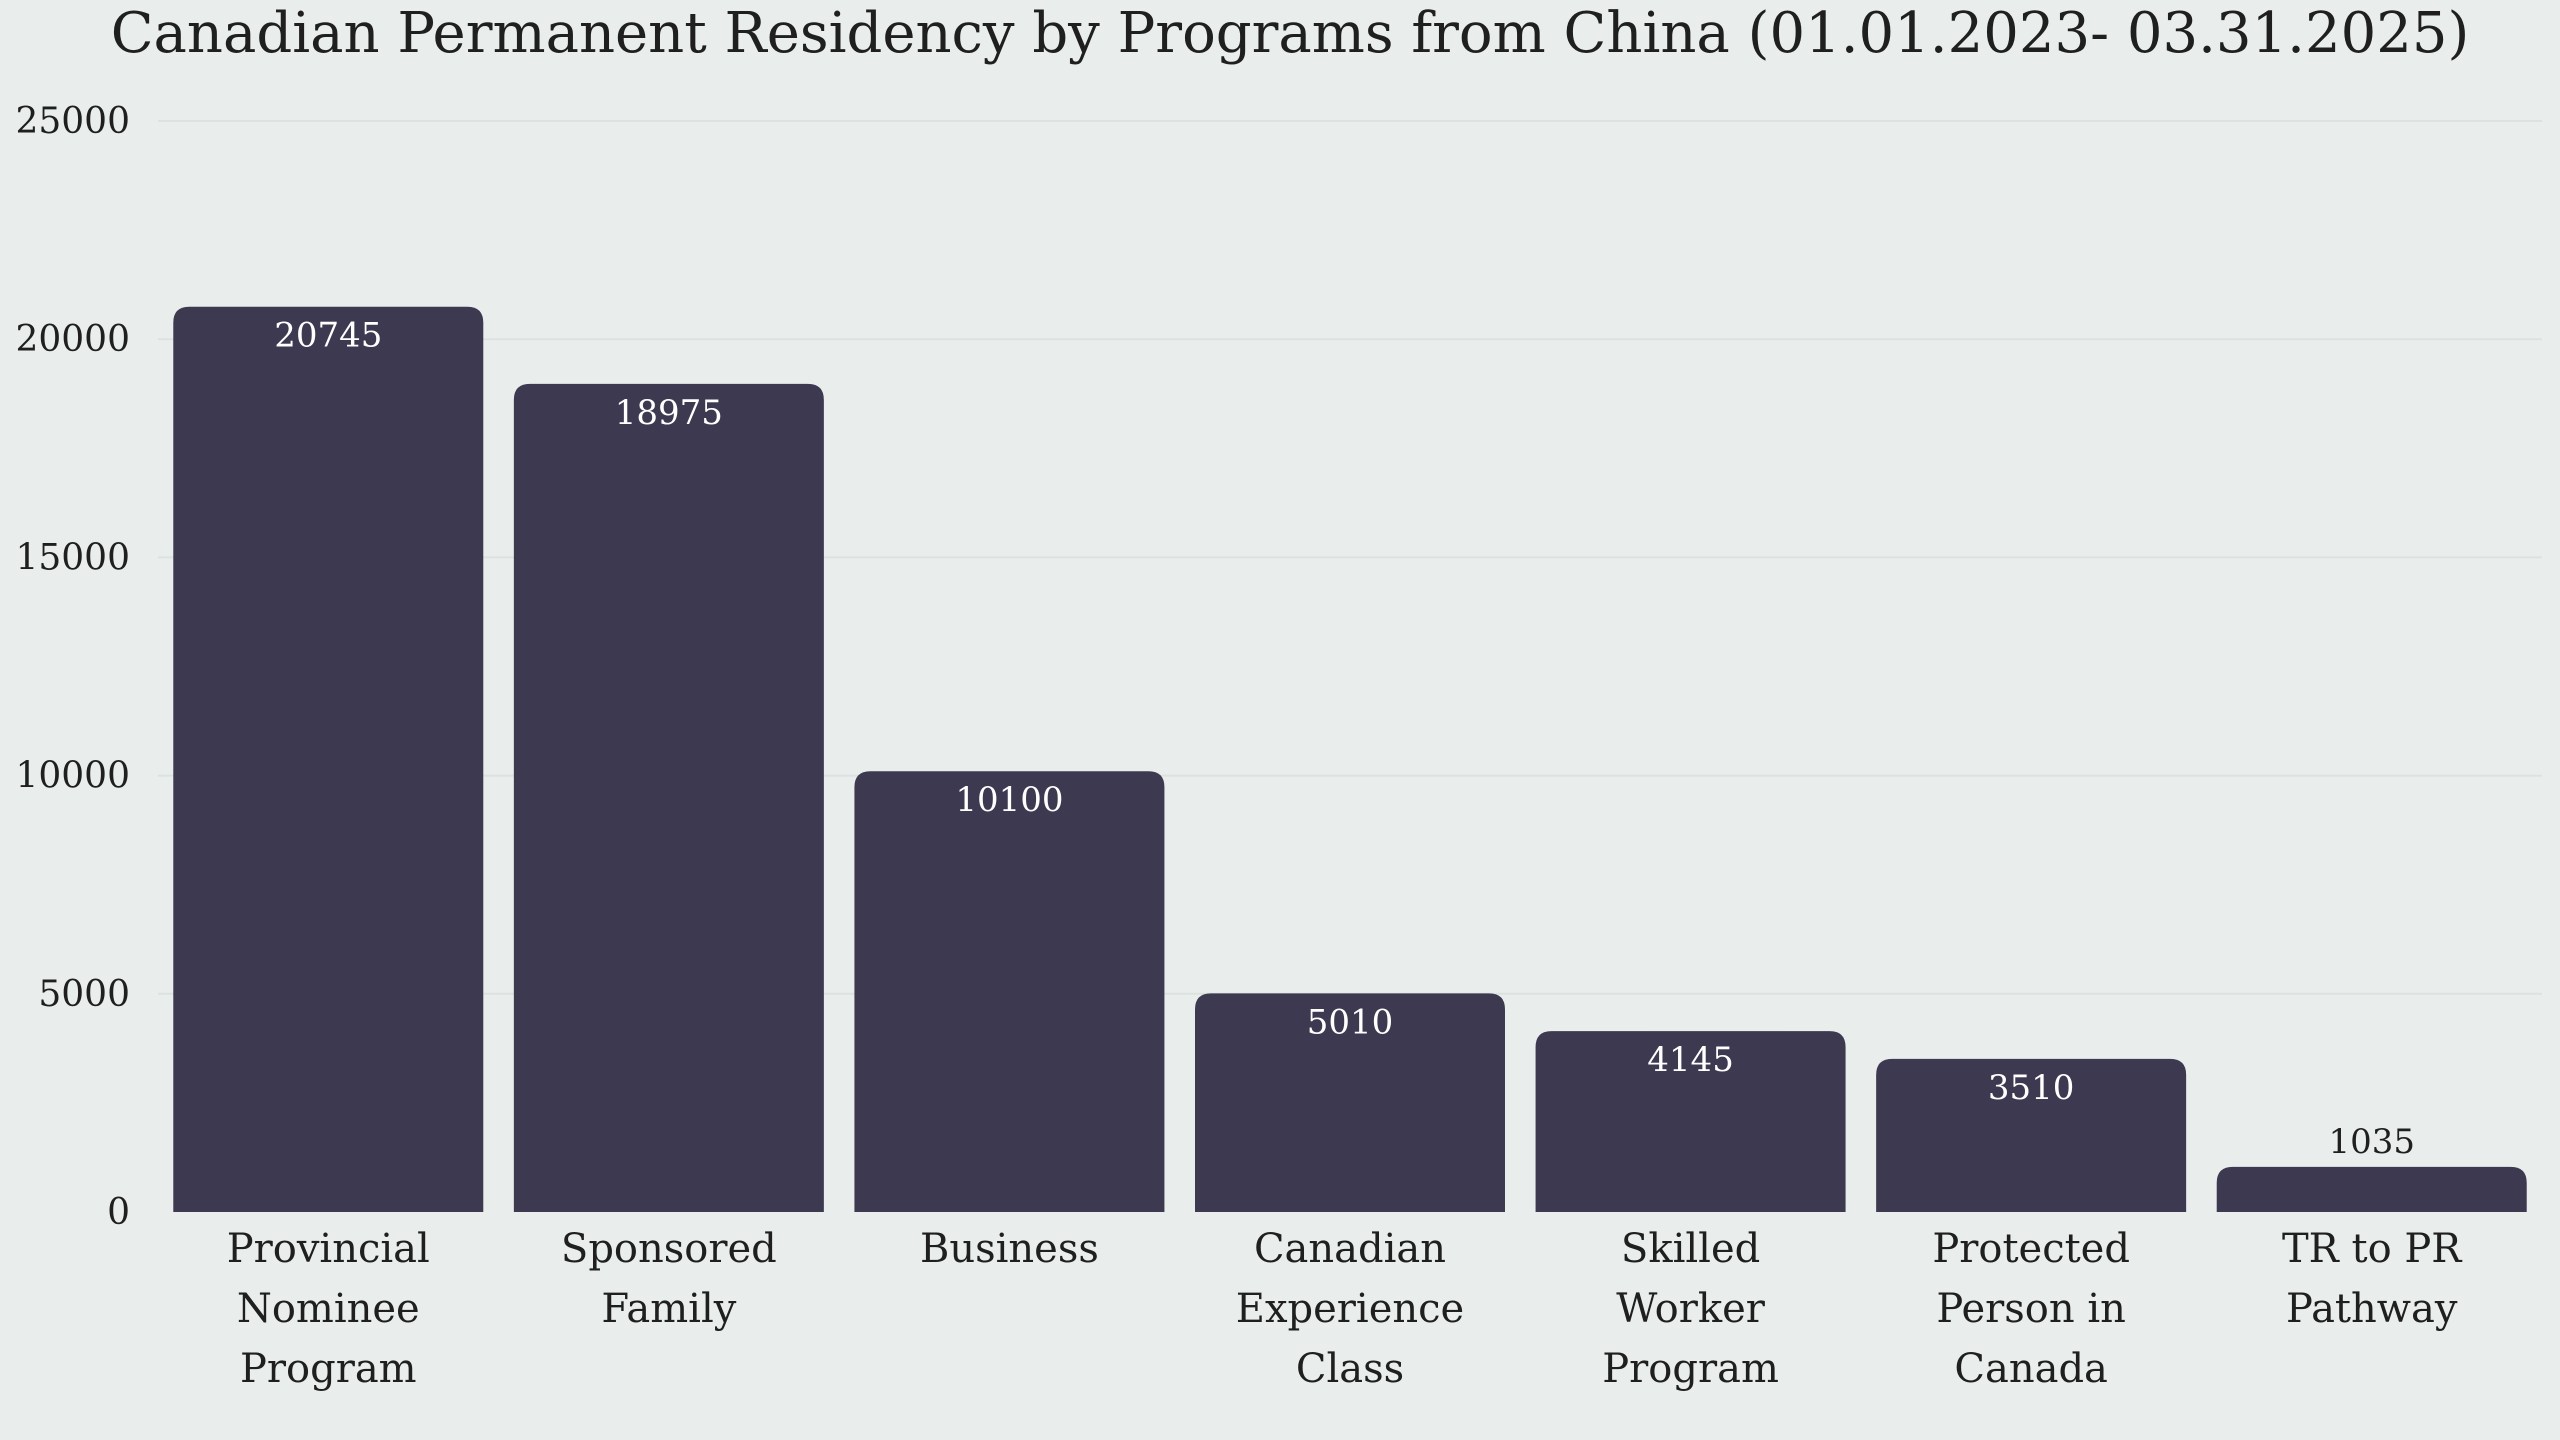 The image size is (2560, 1440). I want to click on x-tick-label-line: Skilled, so click(1690, 1249).